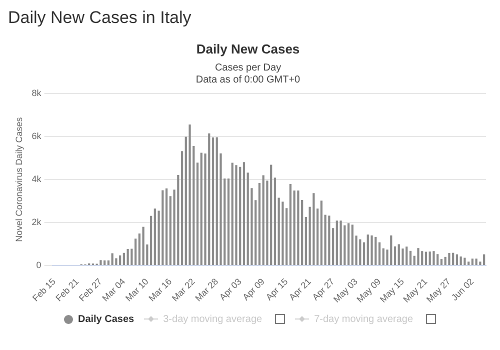 The image size is (500, 350). Describe the element at coordinates (37, 136) in the screenshot. I see `y-tick-label: 6k` at that location.